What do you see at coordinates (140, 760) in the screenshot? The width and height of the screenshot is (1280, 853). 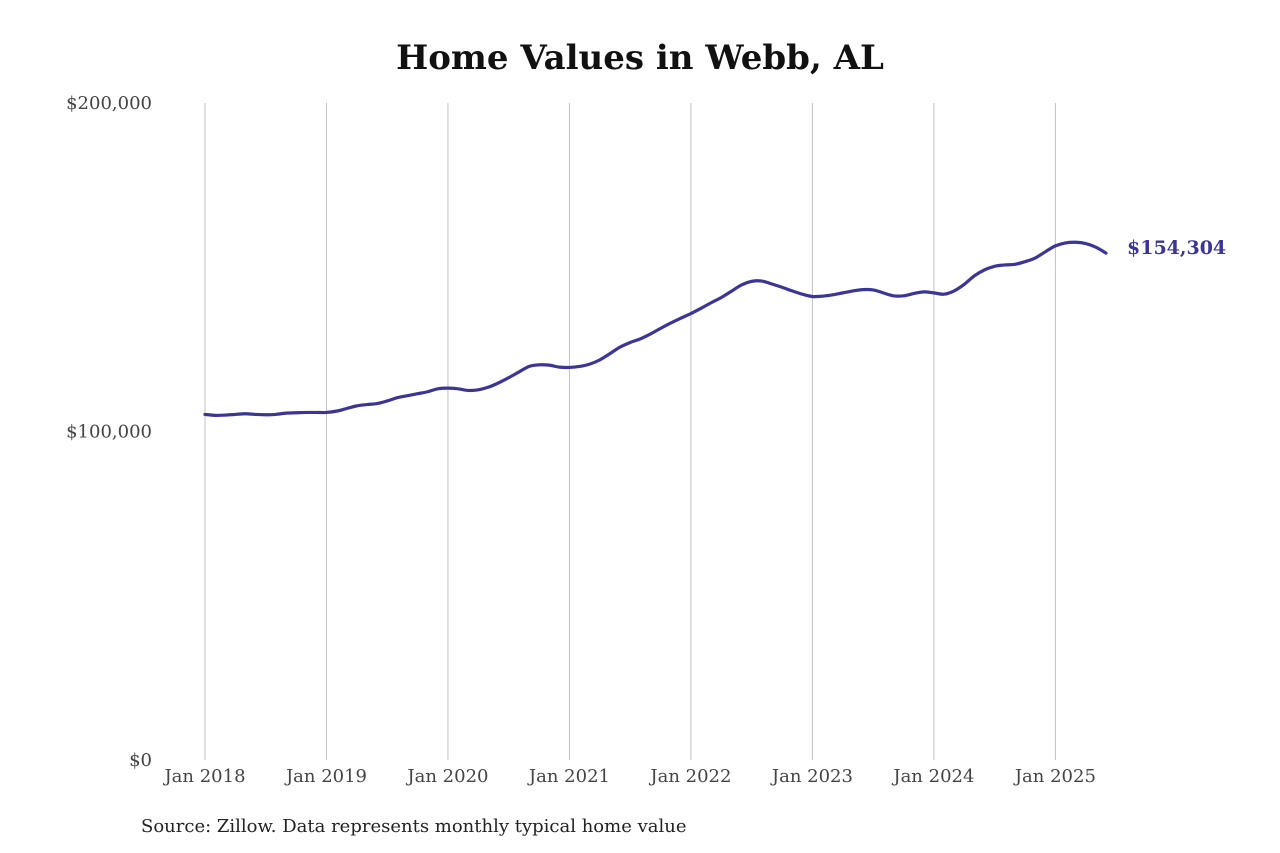 I see `y-tick-label: $0` at bounding box center [140, 760].